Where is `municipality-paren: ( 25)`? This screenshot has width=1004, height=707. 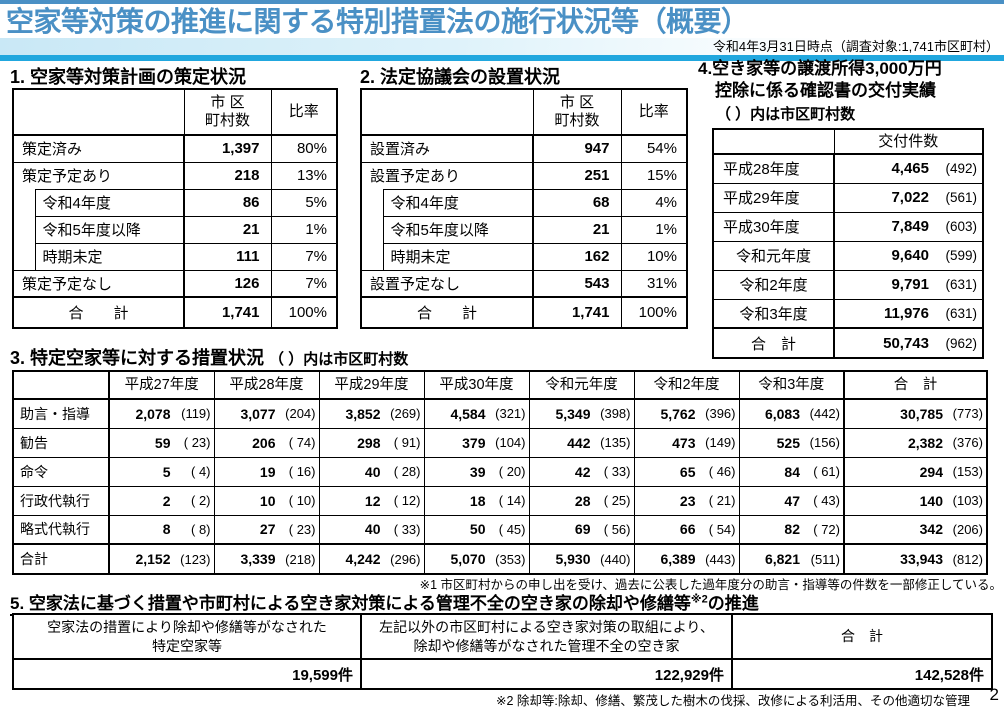
municipality-paren: ( 25) is located at coordinates (617, 500).